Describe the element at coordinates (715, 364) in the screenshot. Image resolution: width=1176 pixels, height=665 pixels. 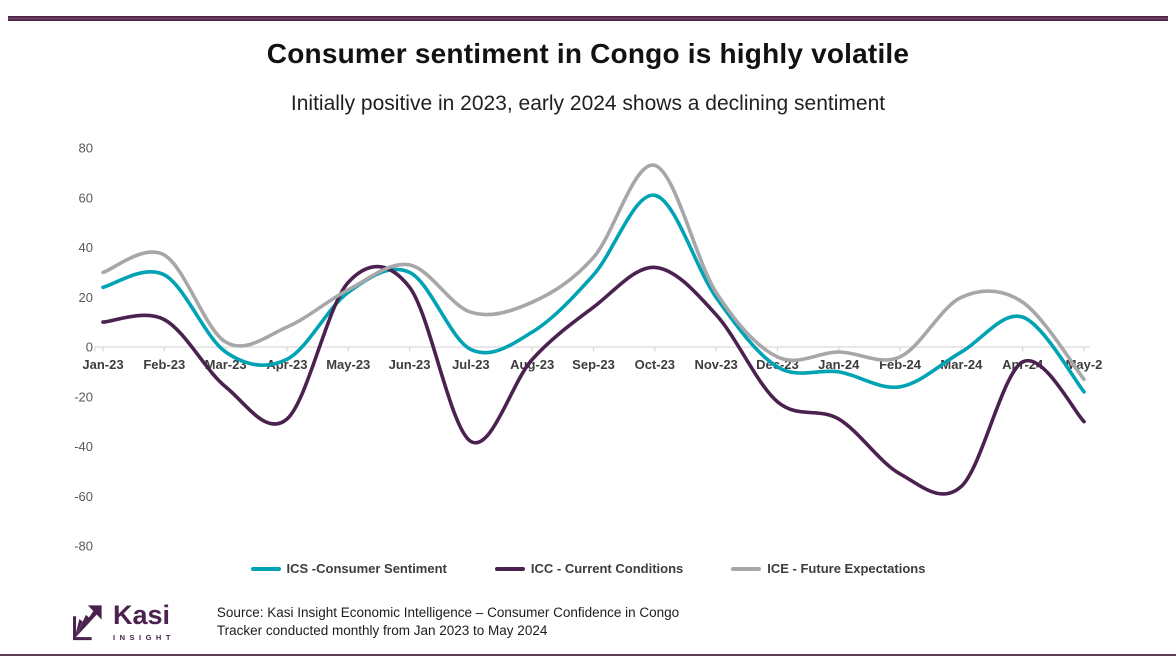
I see `x-axis-label: Nov-23` at that location.